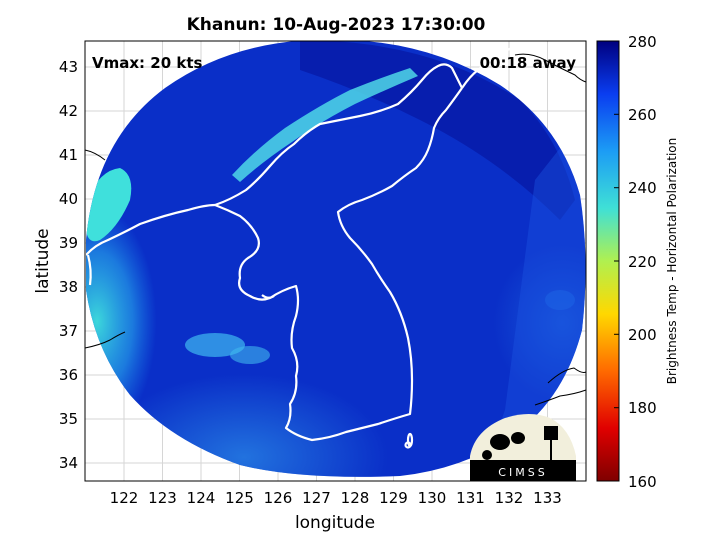 This screenshot has height=540, width=720. Describe the element at coordinates (336, 25) in the screenshot. I see `chart-title: Khanun: 10-Aug-2023 17:30:00` at that location.